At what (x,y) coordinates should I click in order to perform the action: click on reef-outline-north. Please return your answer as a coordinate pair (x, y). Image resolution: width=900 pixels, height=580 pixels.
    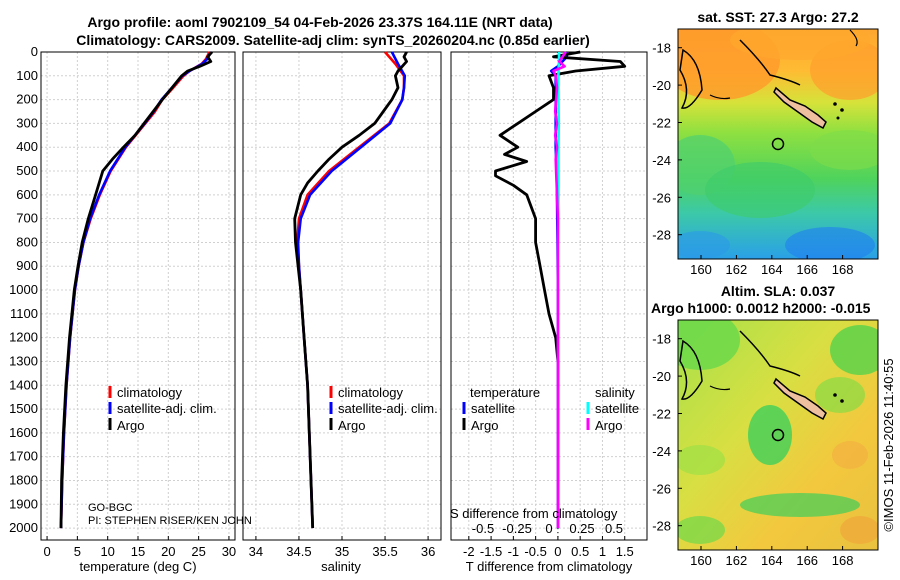
    Looking at the image, I should click on (770, 62).